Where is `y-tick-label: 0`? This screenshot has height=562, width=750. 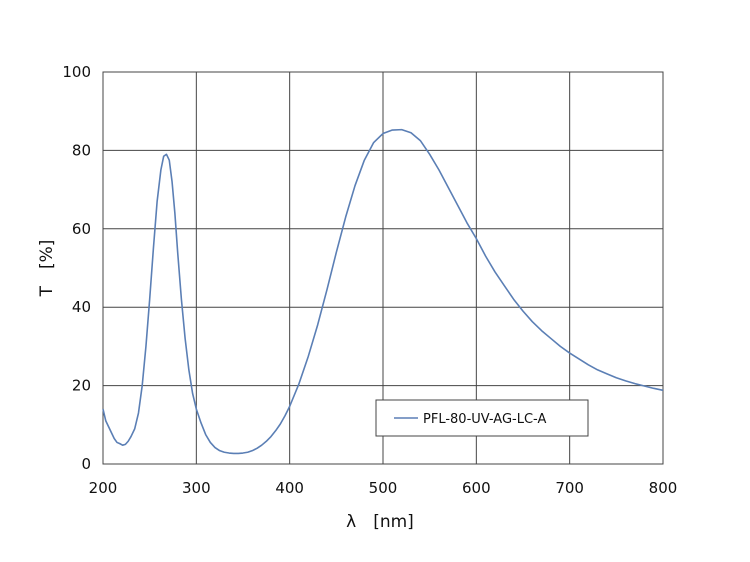
y-tick-label: 0 is located at coordinates (86, 464).